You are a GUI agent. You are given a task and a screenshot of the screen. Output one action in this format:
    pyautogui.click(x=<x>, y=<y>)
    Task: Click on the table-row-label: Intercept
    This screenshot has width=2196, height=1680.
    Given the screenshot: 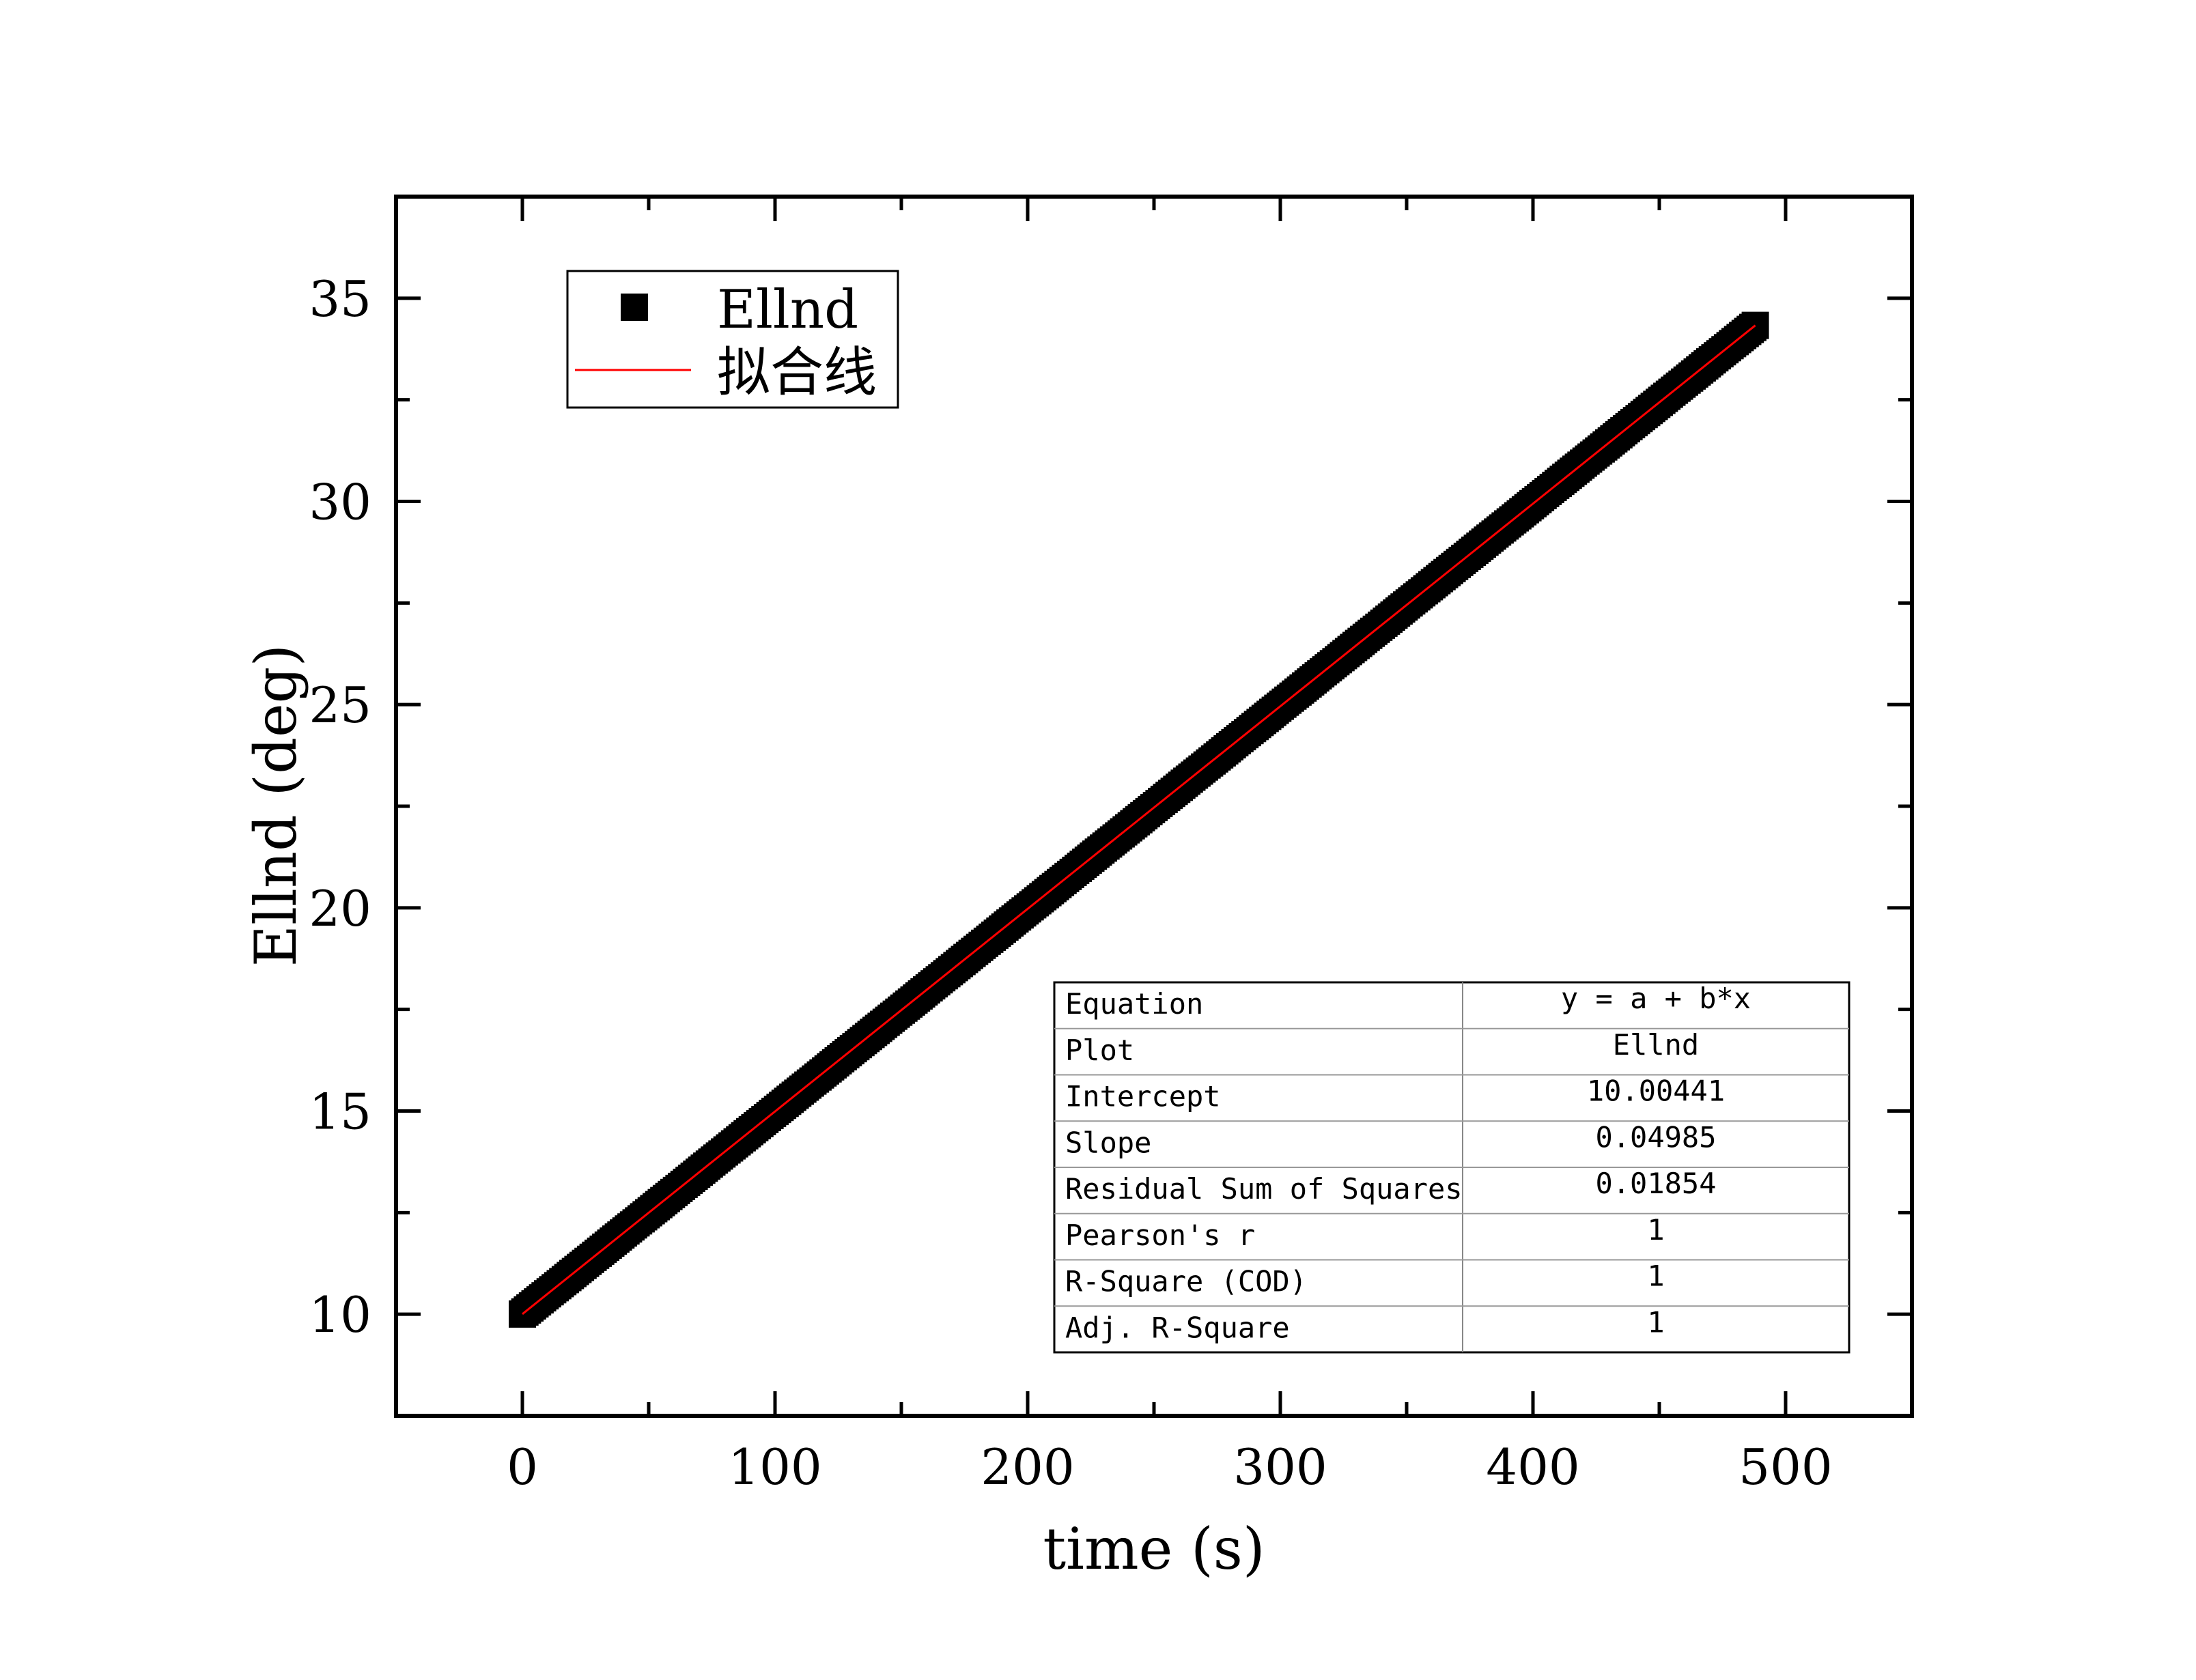 What is the action you would take?
    pyautogui.click(x=1143, y=1096)
    